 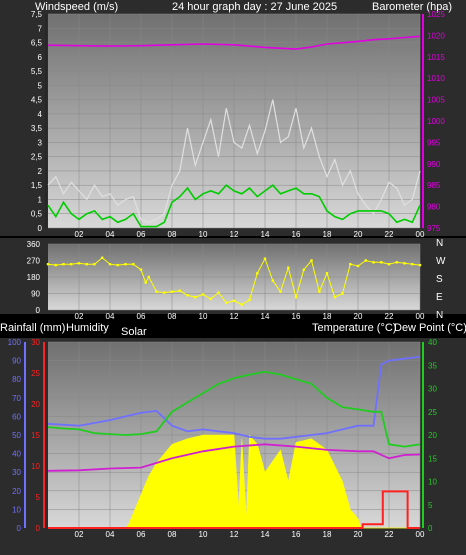 I want to click on direction-tick-label: 270, so click(x=34, y=261).